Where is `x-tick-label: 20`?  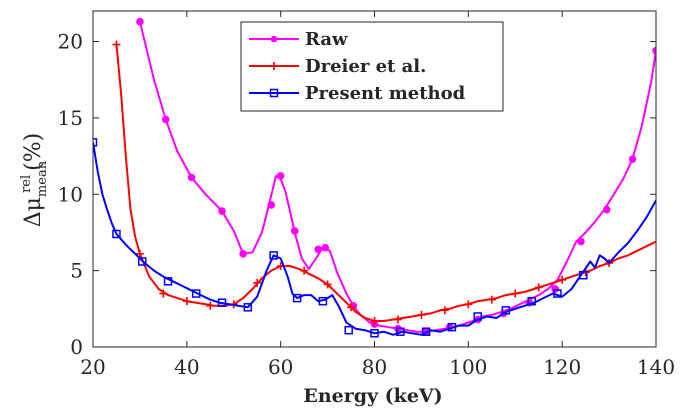
x-tick-label: 20 is located at coordinates (92, 367).